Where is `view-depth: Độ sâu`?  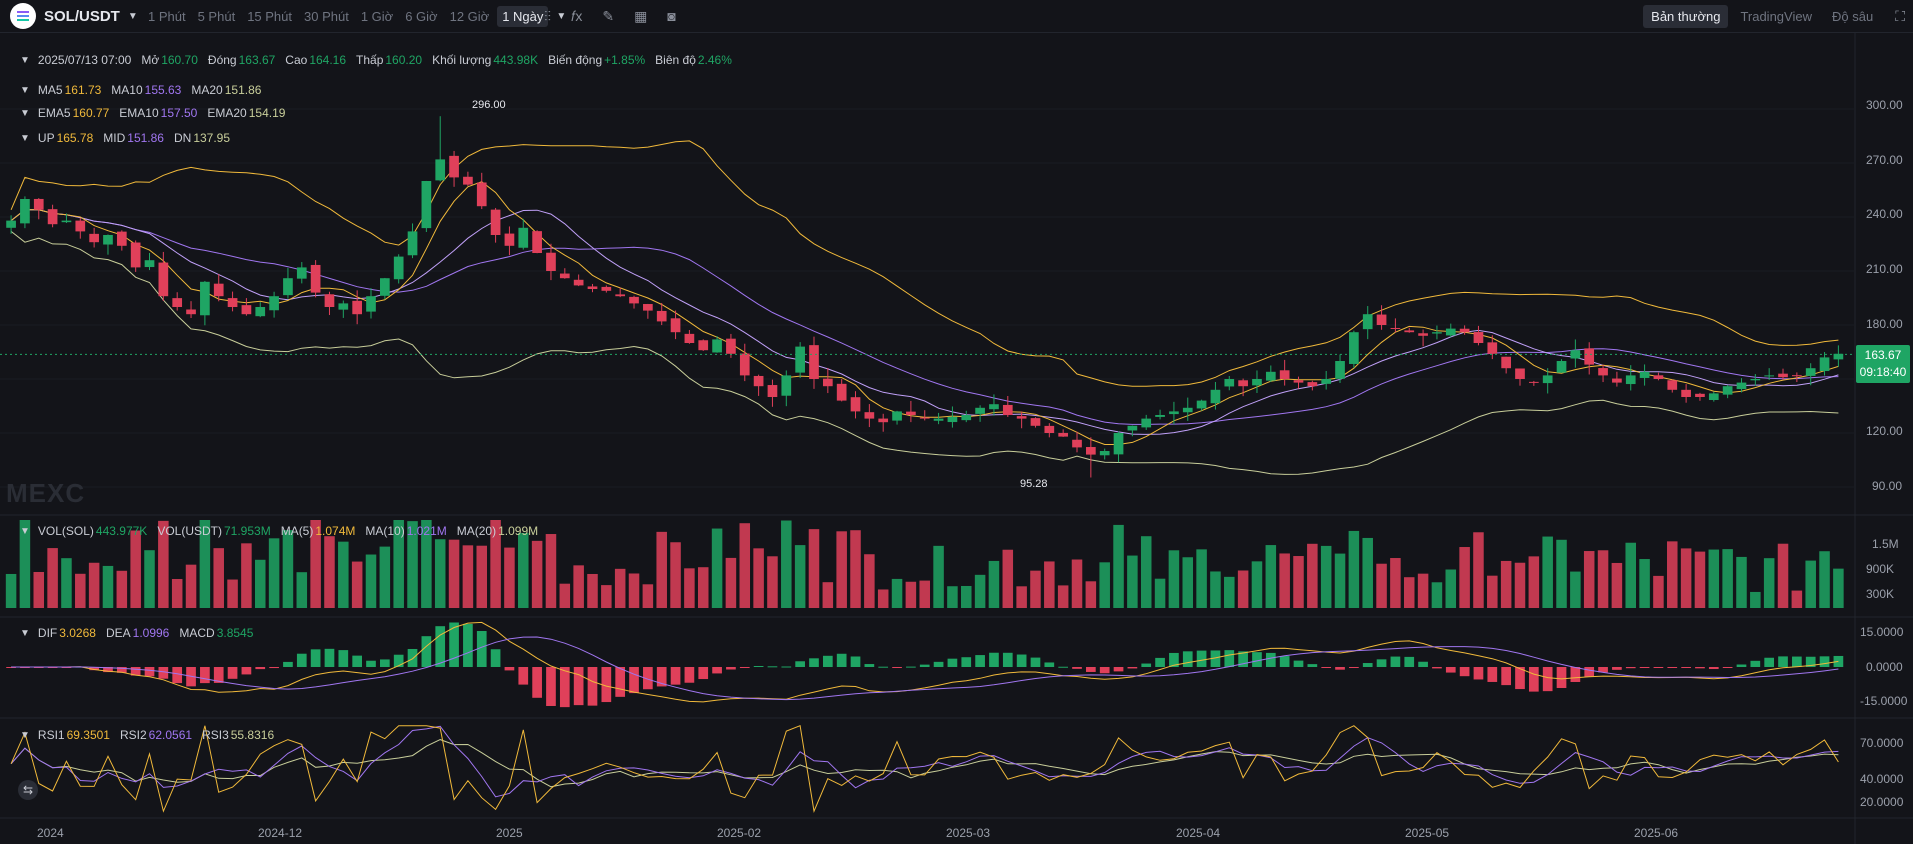
view-depth: Độ sâu is located at coordinates (1852, 16).